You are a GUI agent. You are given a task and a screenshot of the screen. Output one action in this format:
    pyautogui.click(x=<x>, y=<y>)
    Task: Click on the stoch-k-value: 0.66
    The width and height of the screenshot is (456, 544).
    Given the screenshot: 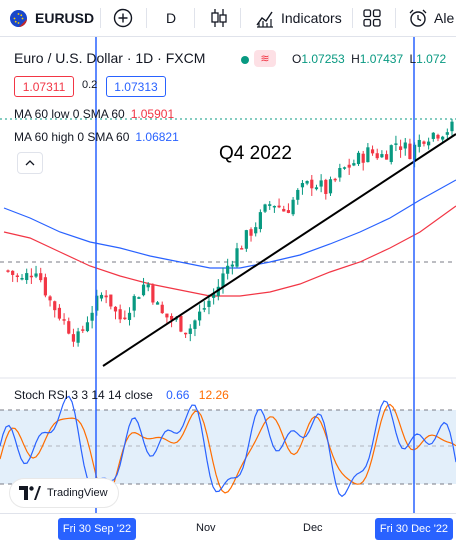 What is the action you would take?
    pyautogui.click(x=178, y=395)
    